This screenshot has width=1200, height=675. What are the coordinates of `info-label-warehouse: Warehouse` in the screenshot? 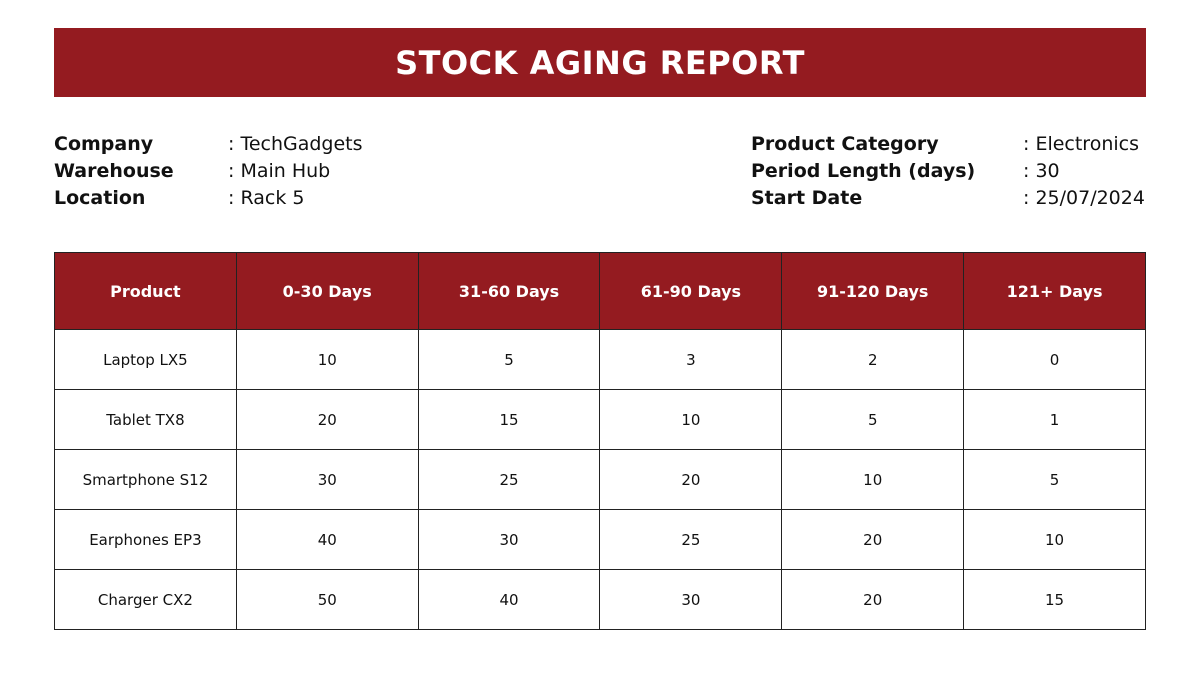 It's located at (114, 170).